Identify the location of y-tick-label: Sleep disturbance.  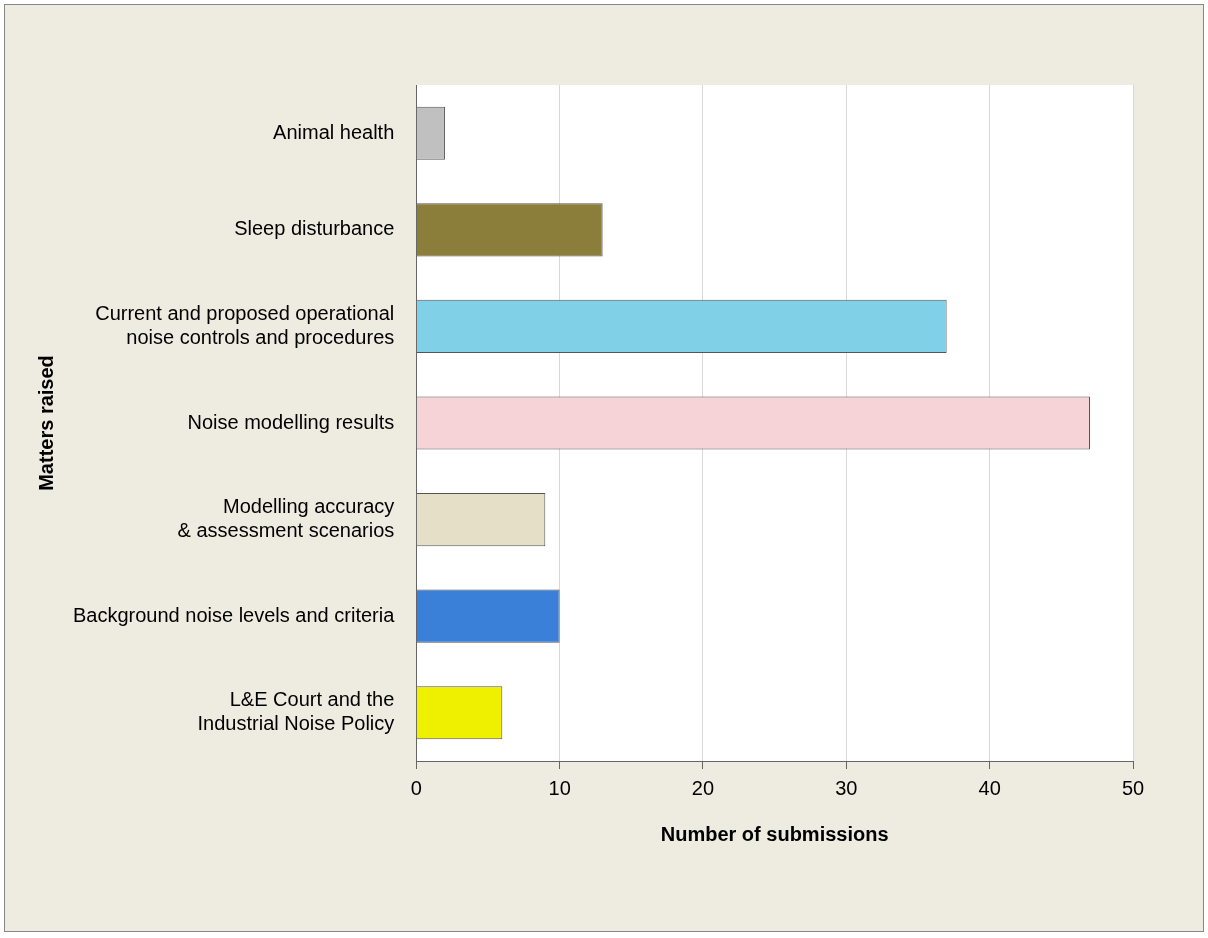
(314, 228).